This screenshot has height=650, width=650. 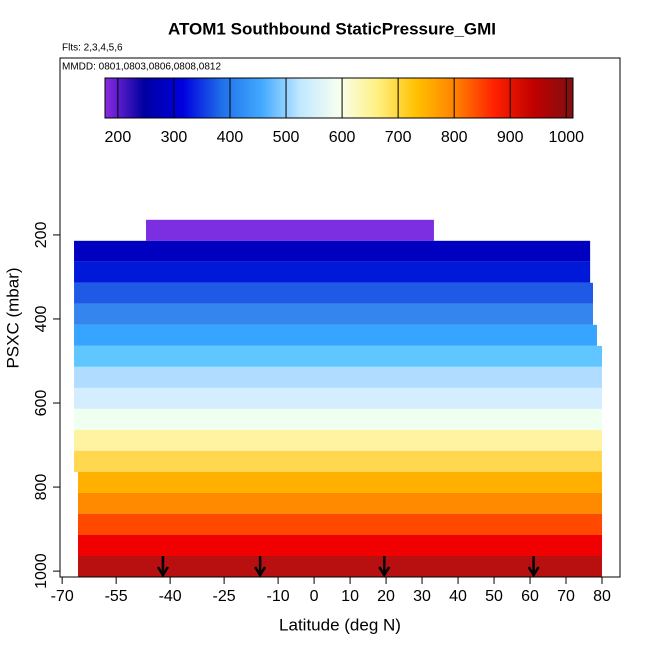 What do you see at coordinates (350, 596) in the screenshot?
I see `x-tick-label: 10` at bounding box center [350, 596].